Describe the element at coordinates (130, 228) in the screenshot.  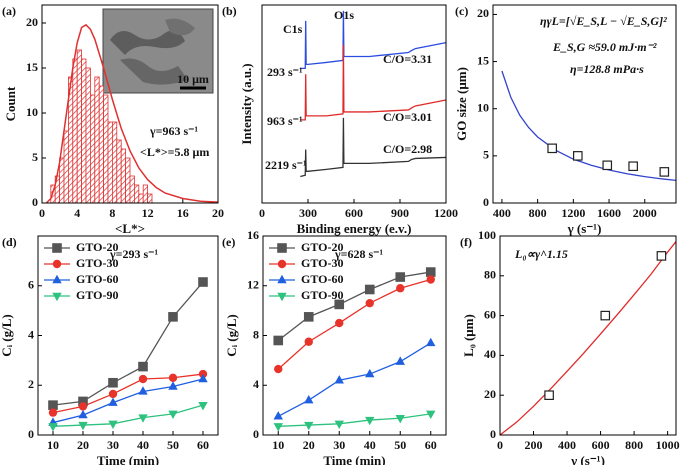
I see `x-axis-title: <L*>` at that location.